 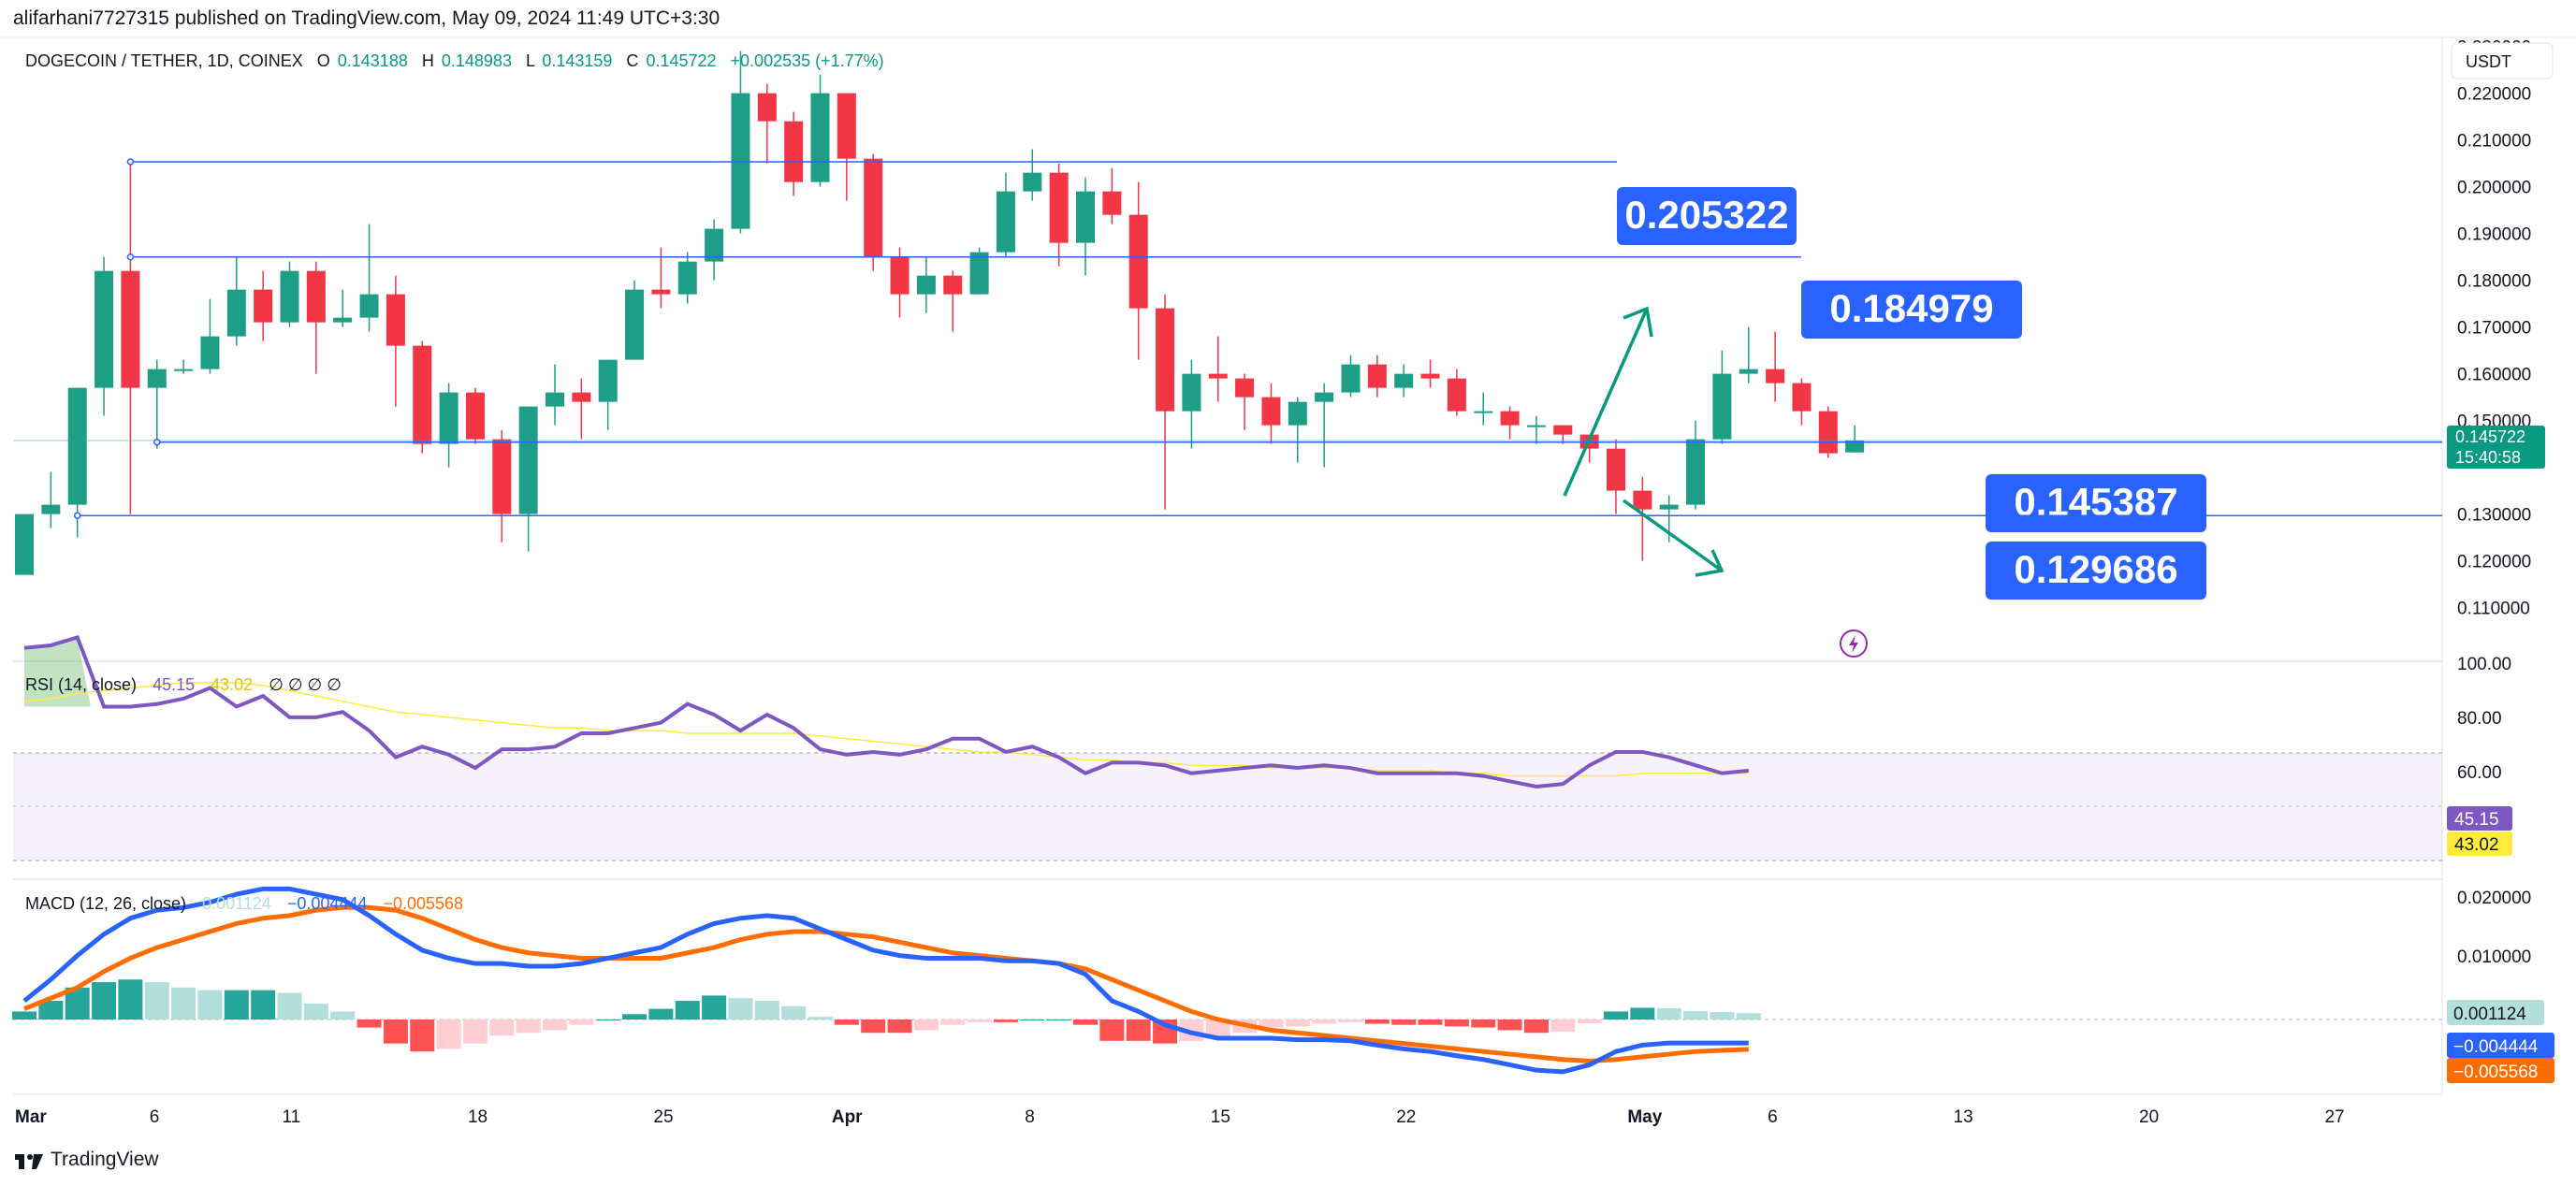 I want to click on currency-button: USDT, so click(x=2502, y=61).